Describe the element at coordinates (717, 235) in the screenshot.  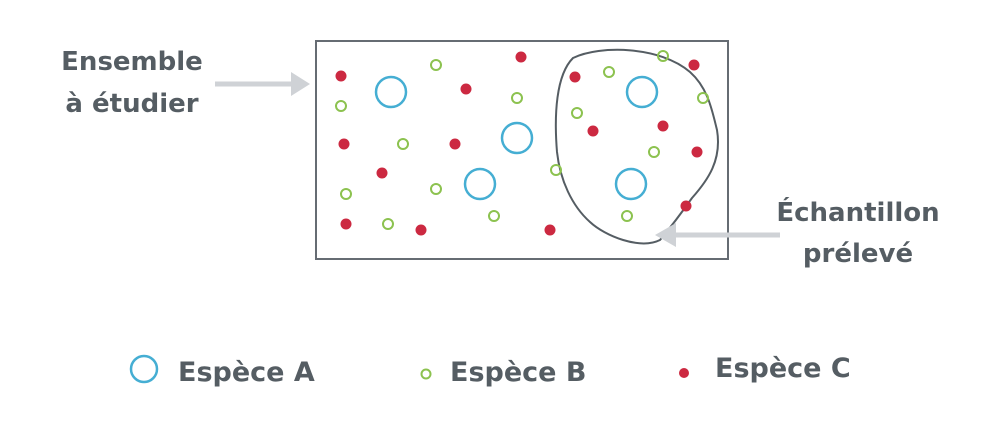
I see `echantillon-arrow` at that location.